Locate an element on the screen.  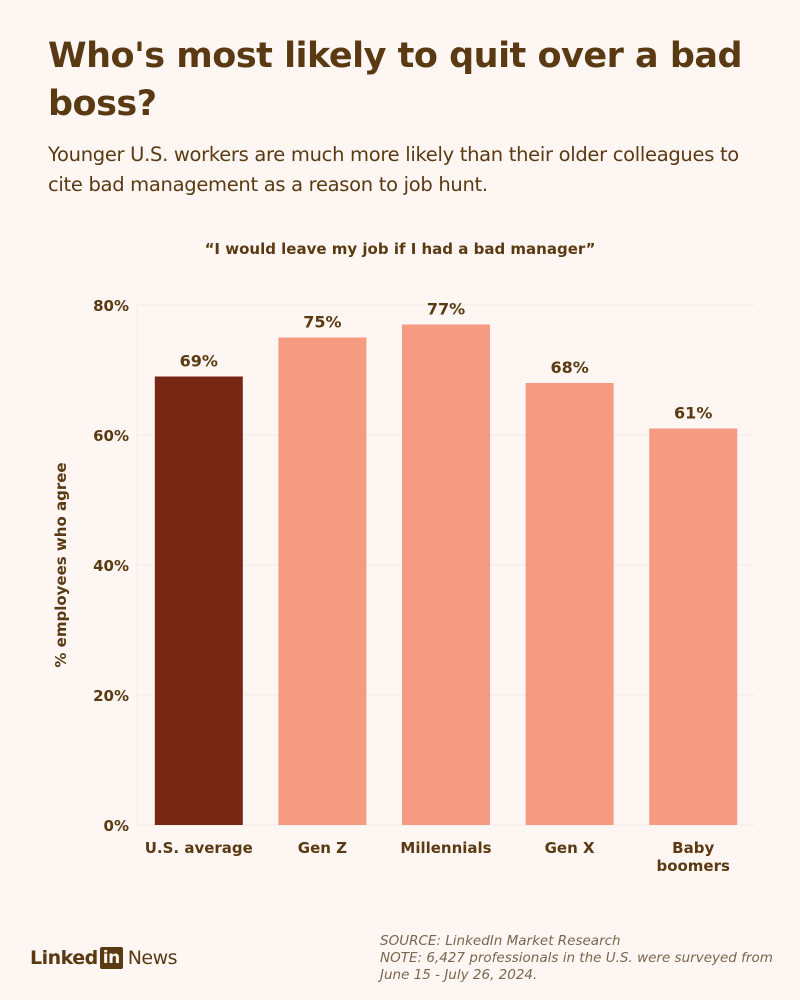
y-axis-label: % employees who agree is located at coordinates (61, 564).